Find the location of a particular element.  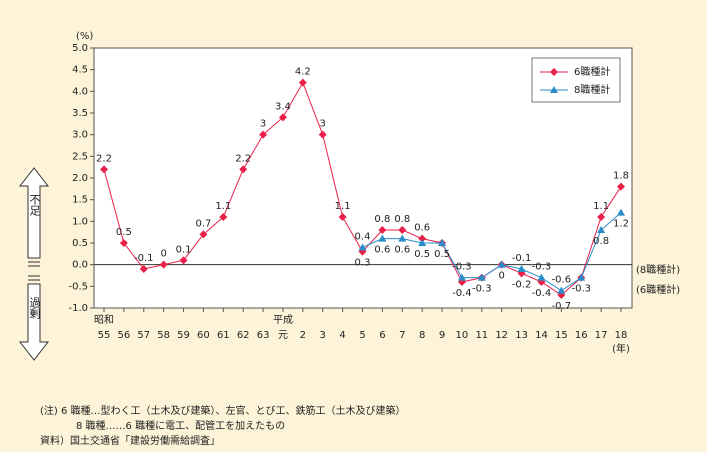

y-tick-label: 1.5 is located at coordinates (80, 200).